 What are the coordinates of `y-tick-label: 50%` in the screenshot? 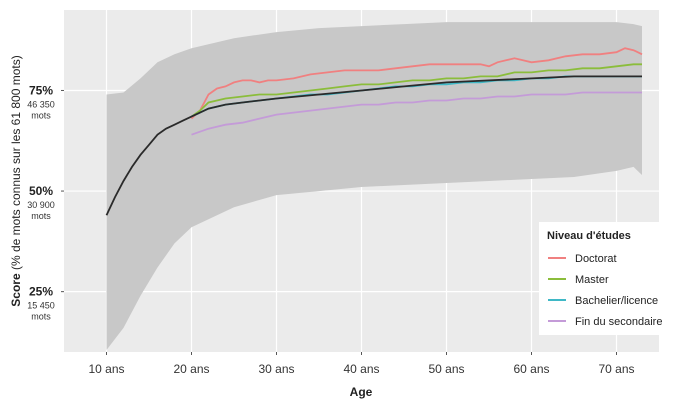 It's located at (41, 191).